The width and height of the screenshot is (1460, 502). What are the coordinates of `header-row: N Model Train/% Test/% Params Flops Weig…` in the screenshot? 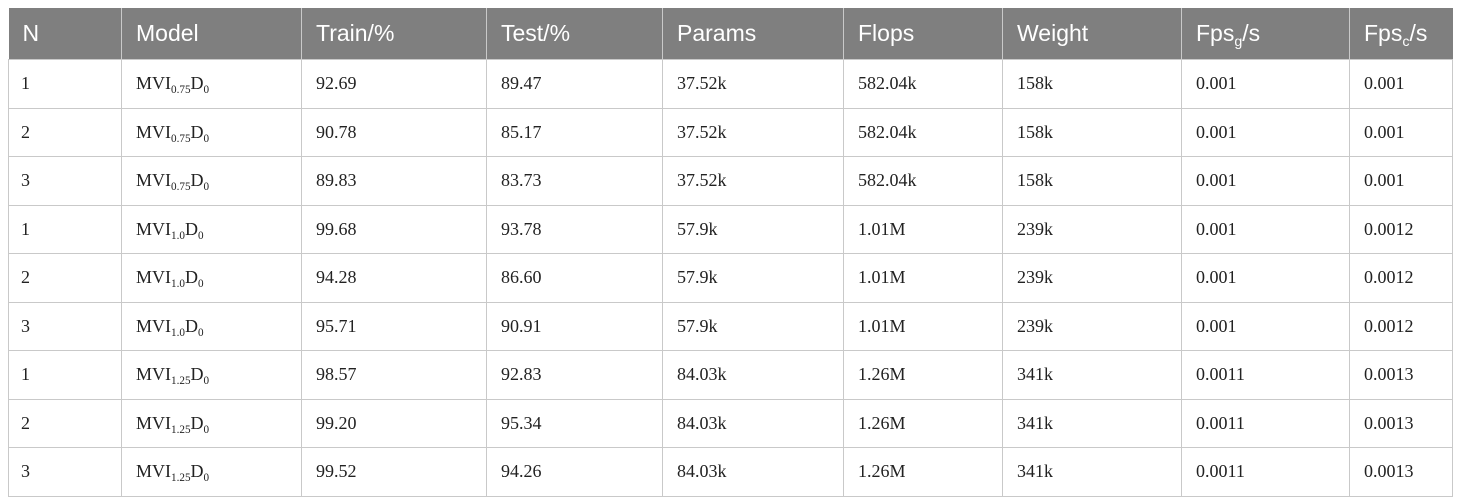 It's located at (730, 34).